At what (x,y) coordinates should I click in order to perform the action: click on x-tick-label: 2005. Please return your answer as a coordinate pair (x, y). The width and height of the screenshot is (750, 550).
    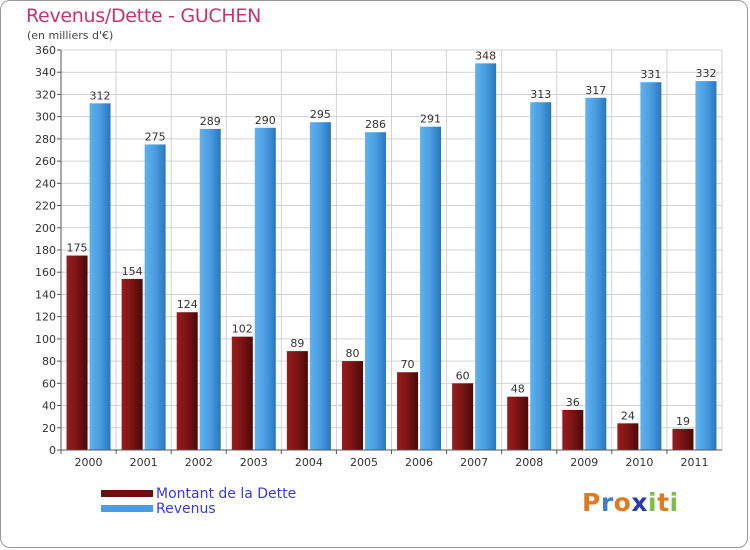
    Looking at the image, I should click on (364, 462).